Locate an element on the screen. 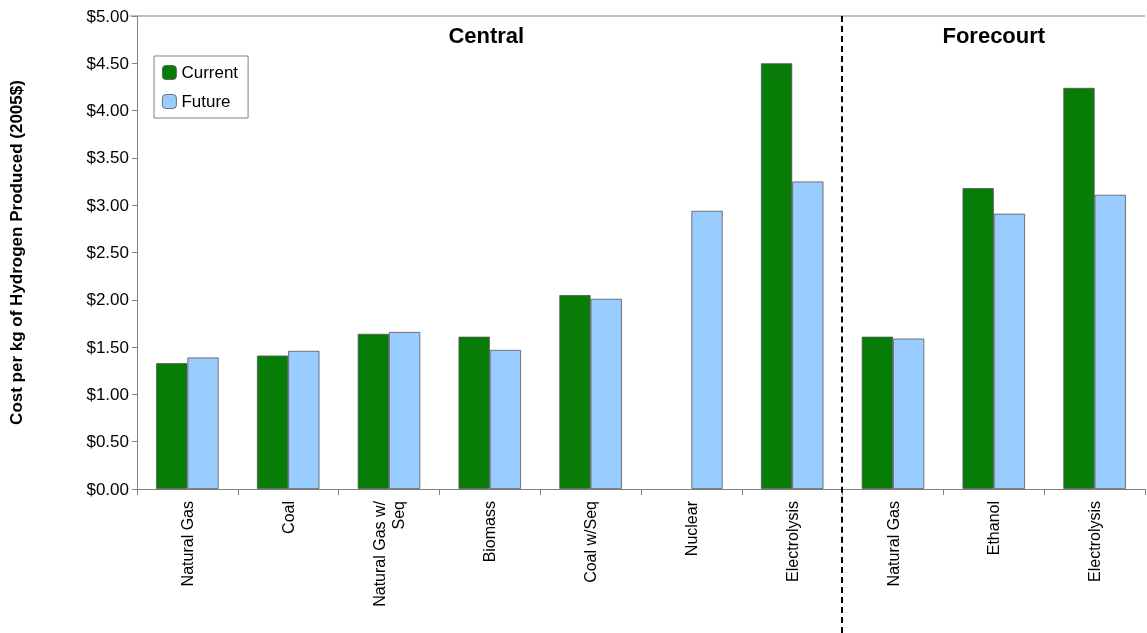 The height and width of the screenshot is (633, 1147). y-tick-label: $3.50 is located at coordinates (107, 158).